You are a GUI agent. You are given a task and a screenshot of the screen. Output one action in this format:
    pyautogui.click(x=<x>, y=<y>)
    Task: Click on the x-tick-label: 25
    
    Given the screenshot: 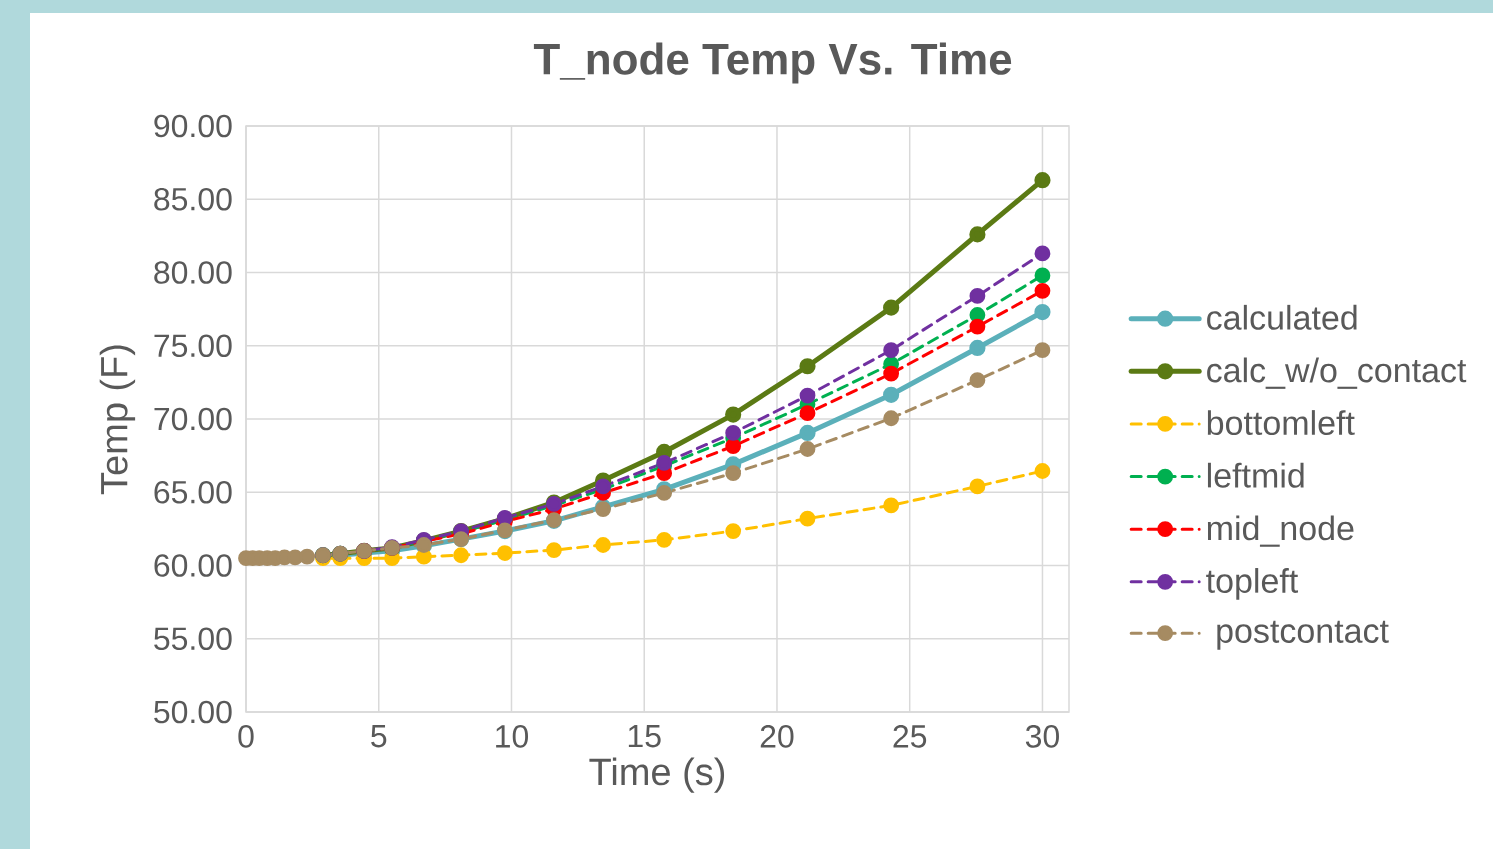 What is the action you would take?
    pyautogui.click(x=910, y=736)
    